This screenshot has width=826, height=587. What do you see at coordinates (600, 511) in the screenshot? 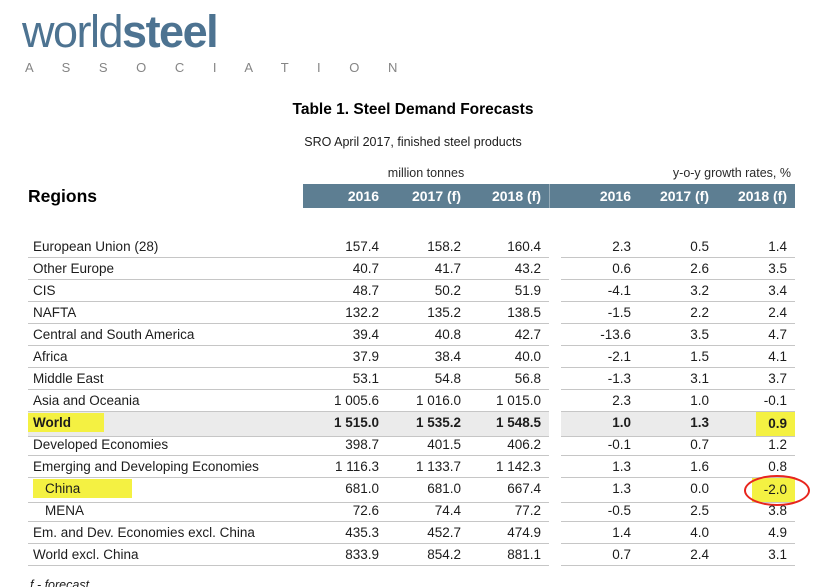
I see `value-cell: -0.5` at bounding box center [600, 511].